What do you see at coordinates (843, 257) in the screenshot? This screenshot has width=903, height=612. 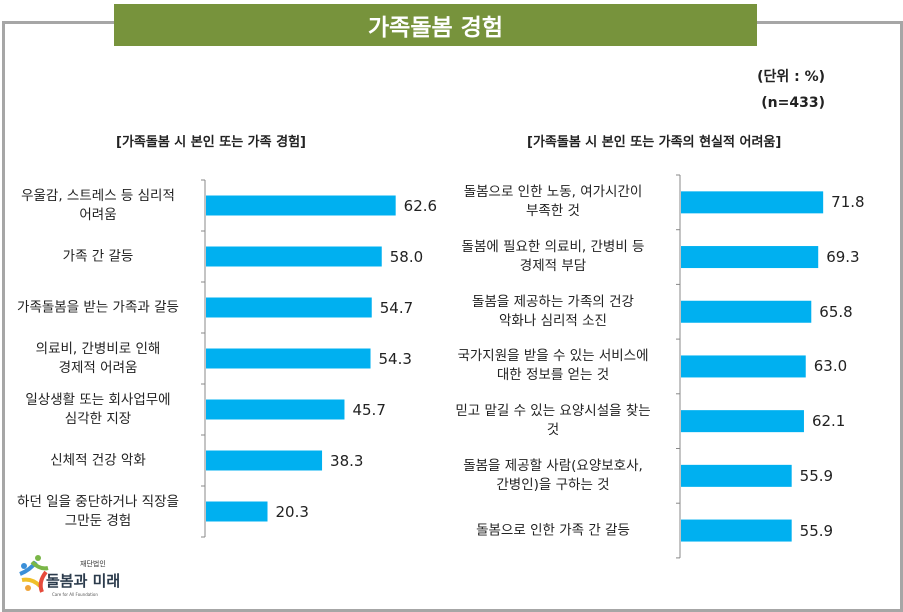 I see `data-label: 69.3` at bounding box center [843, 257].